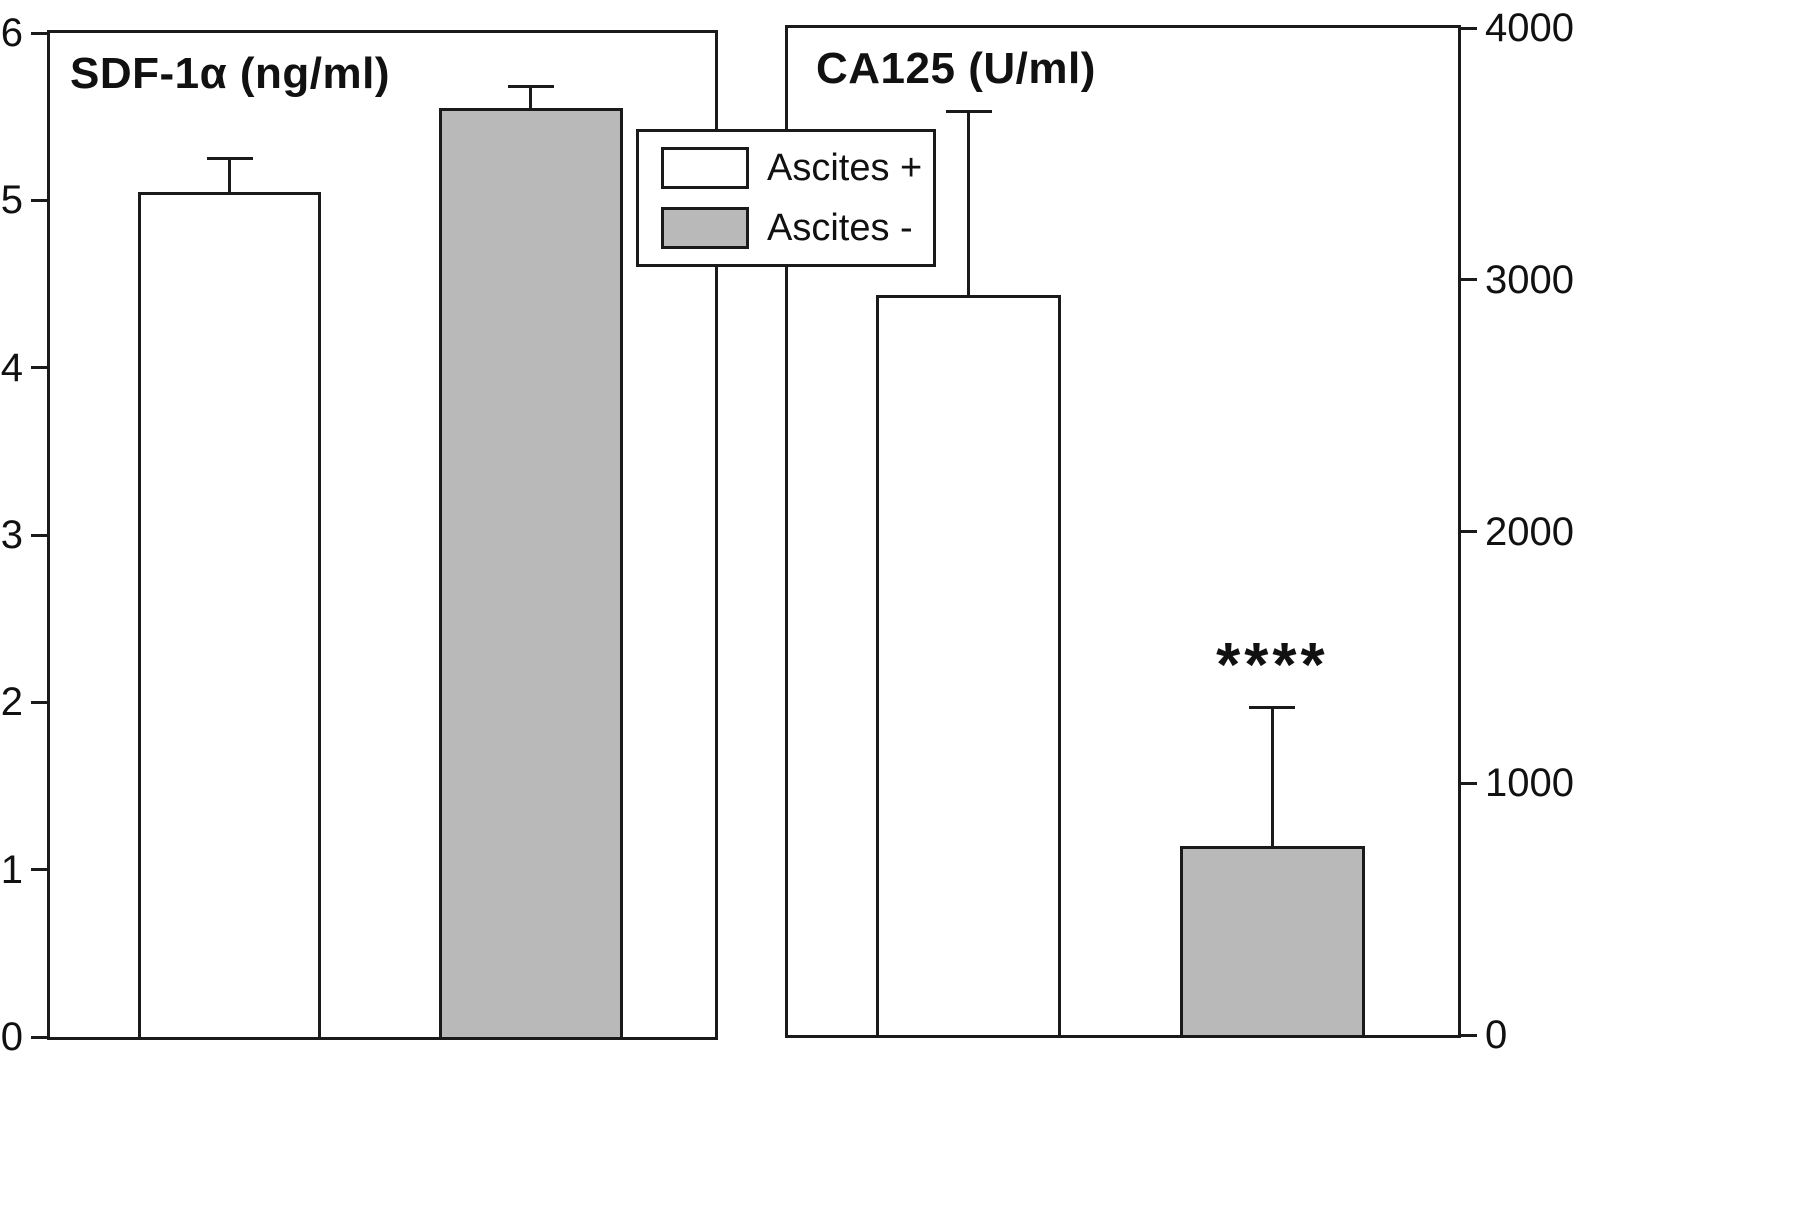  What do you see at coordinates (11, 367) in the screenshot?
I see `y-tick-label: 4` at bounding box center [11, 367].